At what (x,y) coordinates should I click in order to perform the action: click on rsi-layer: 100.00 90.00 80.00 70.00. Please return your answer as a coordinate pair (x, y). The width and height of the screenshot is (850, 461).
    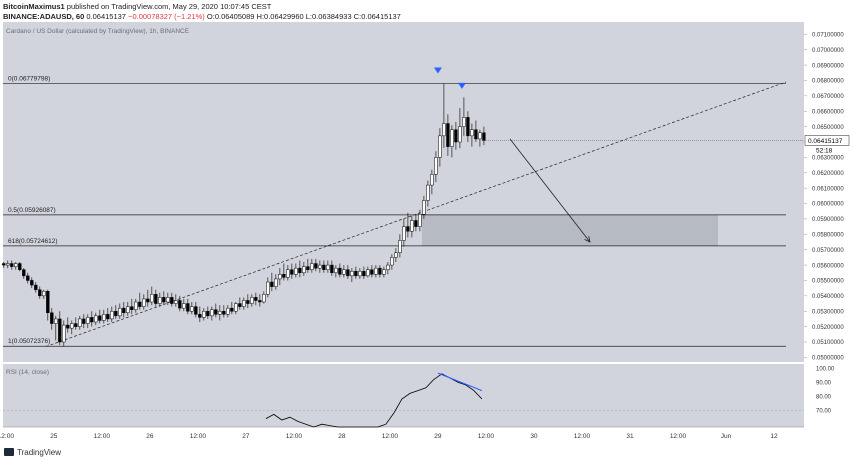
    Looking at the image, I should click on (419, 397).